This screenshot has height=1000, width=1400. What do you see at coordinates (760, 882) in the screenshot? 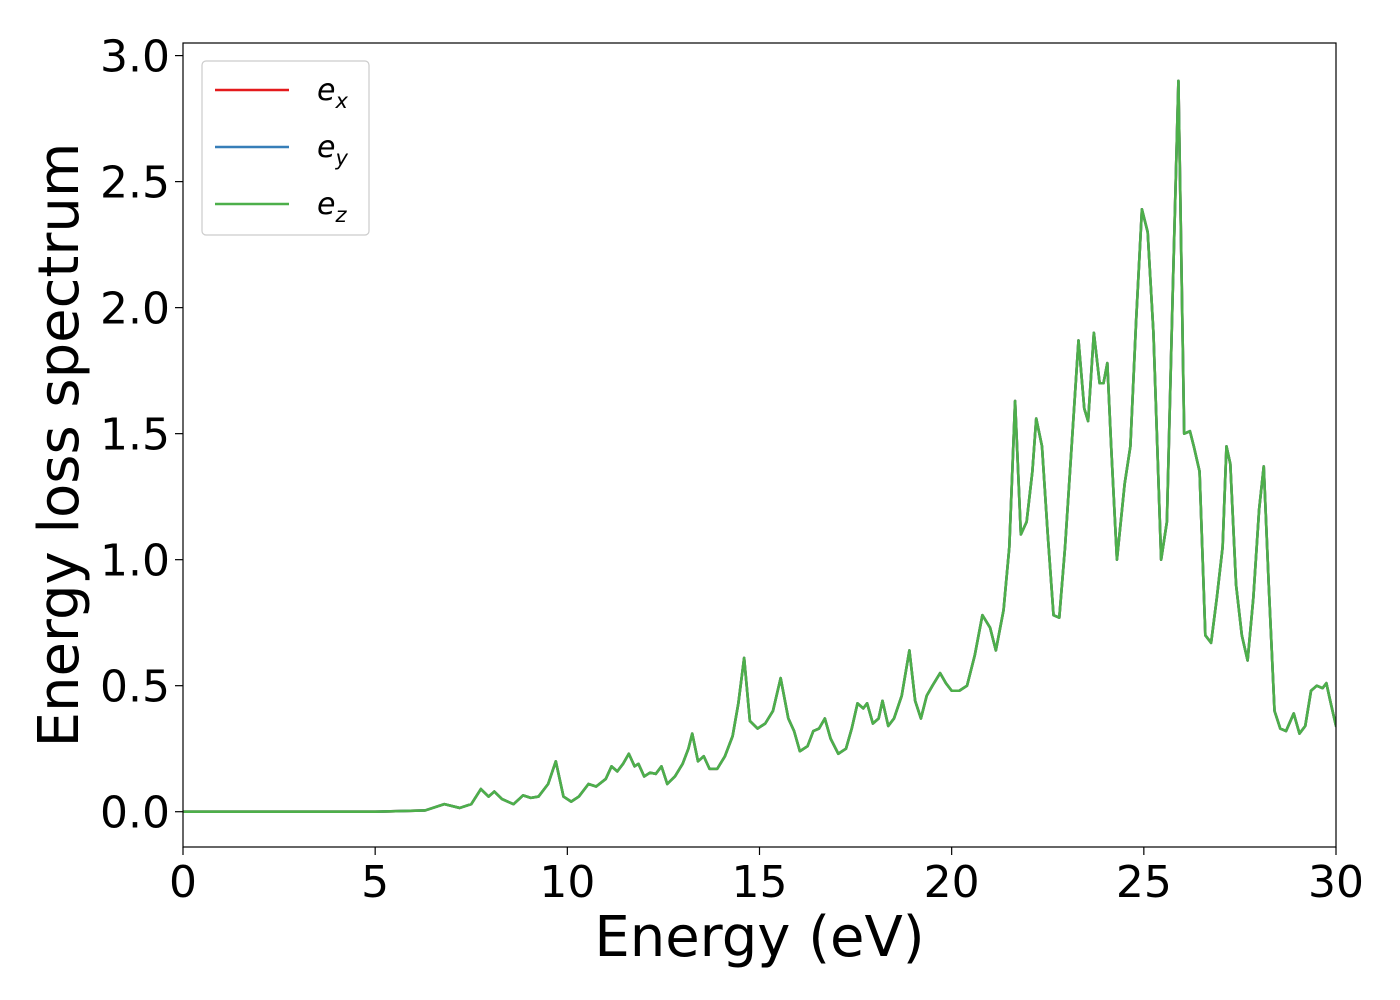
I see `x-tick-label: 15` at bounding box center [760, 882].